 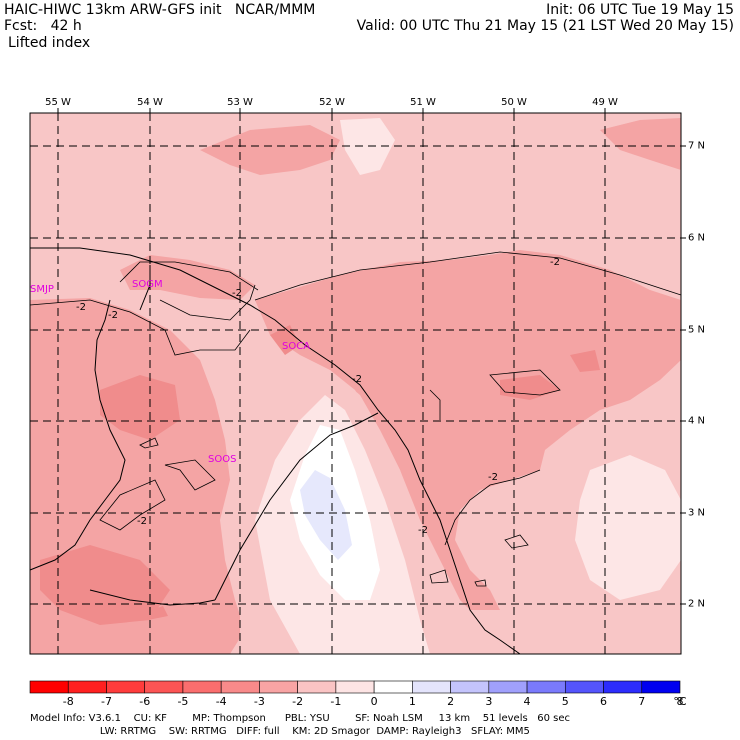 What do you see at coordinates (145, 701) in the screenshot?
I see `colorbar-label: -6` at bounding box center [145, 701].